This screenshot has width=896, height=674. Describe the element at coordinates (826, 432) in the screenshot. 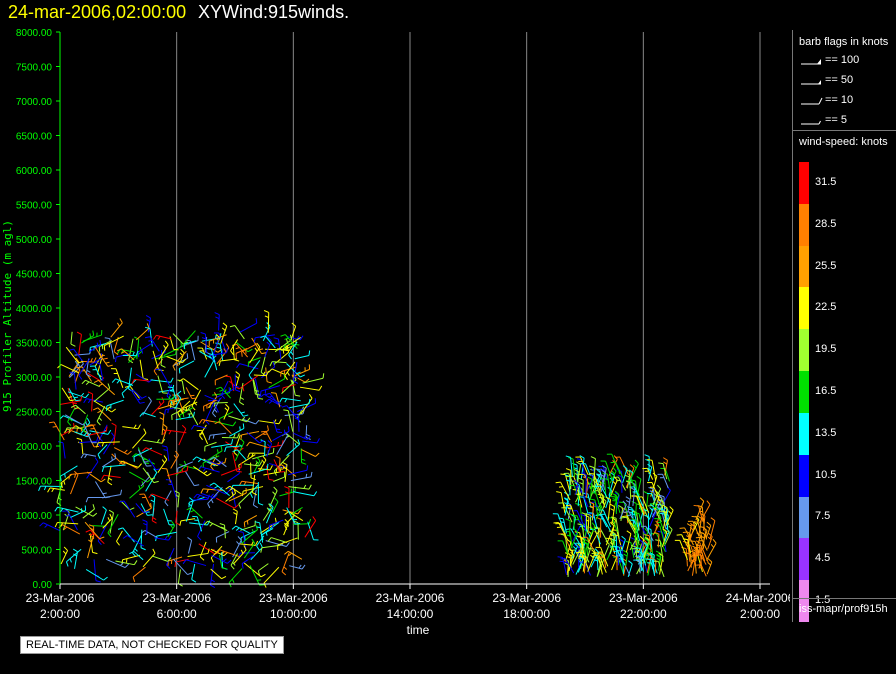

I see `speed-scale-label: 13.5` at that location.